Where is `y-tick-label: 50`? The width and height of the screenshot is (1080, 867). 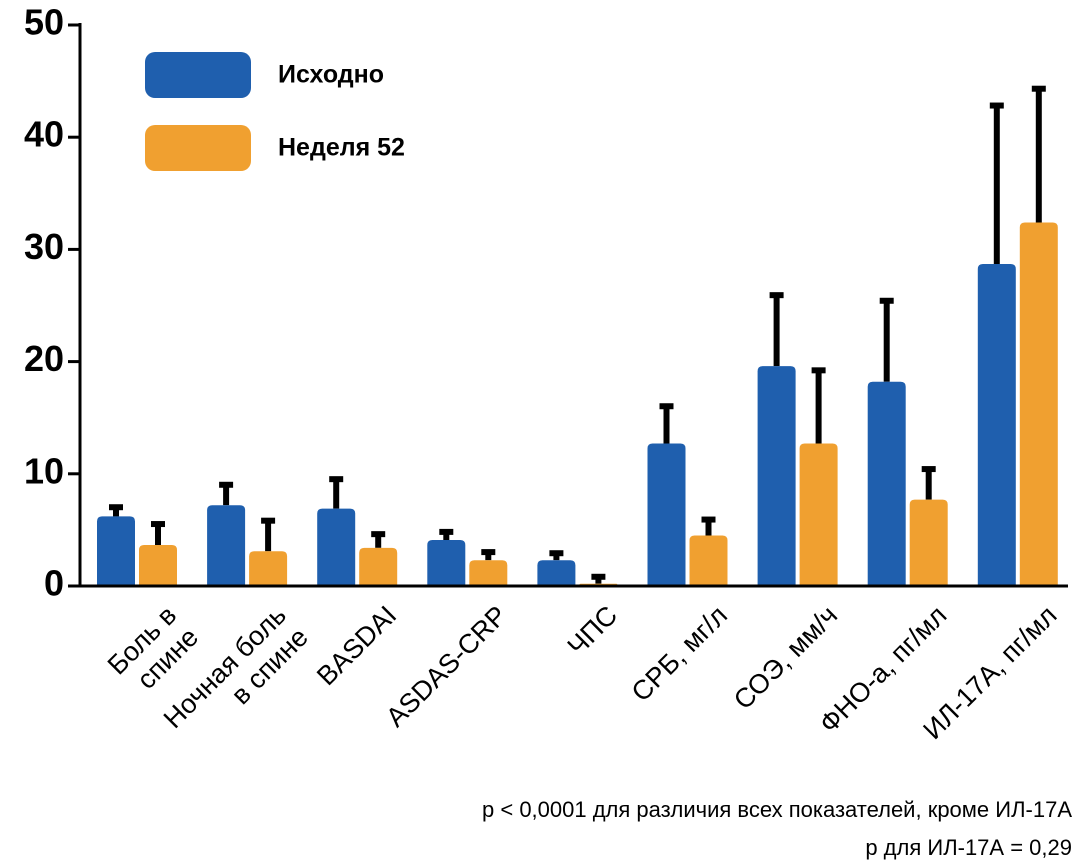
y-tick-label: 50 is located at coordinates (44, 22).